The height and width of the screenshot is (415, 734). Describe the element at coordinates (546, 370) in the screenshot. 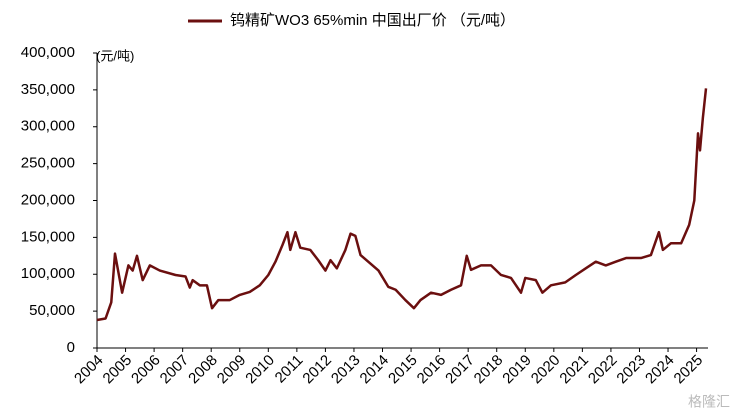

I see `x-tick-label: 2020` at that location.